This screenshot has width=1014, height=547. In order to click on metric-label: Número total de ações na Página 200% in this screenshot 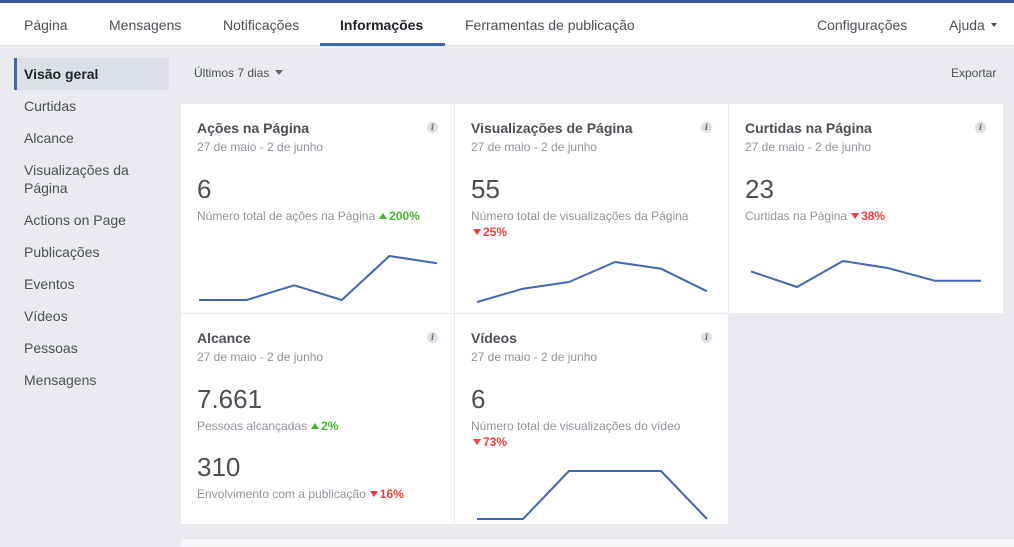, I will do `click(308, 216)`.